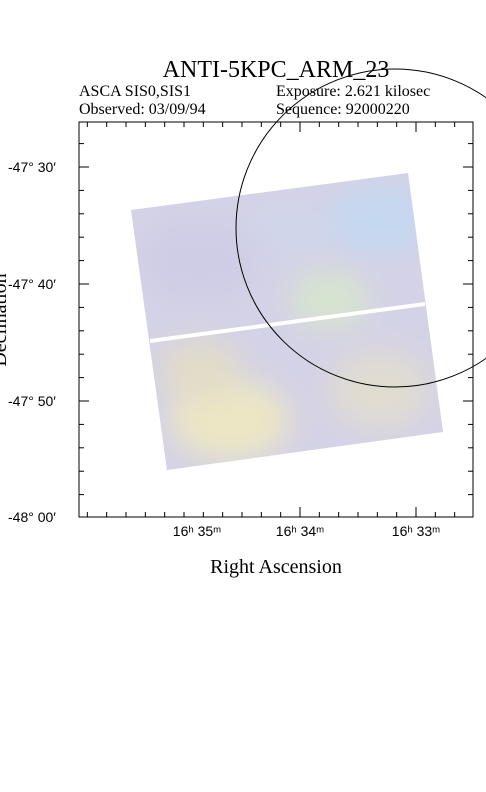 The height and width of the screenshot is (792, 486). I want to click on observed: Observed: 03/09/94, so click(142, 109).